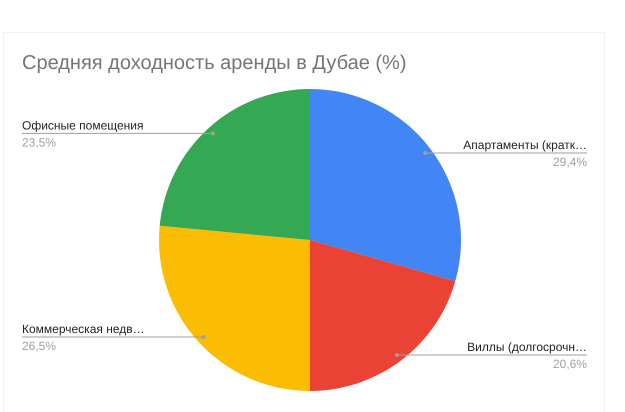 The image size is (625, 412). I want to click on slice-label: Офисные помещения, so click(83, 125).